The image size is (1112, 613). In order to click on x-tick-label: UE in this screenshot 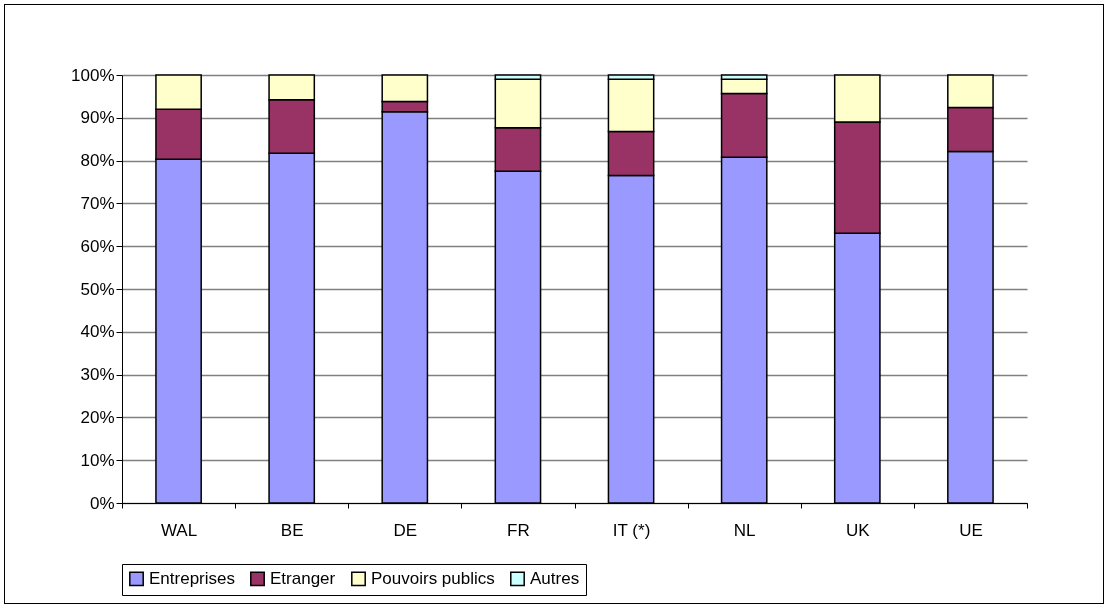, I will do `click(971, 530)`.